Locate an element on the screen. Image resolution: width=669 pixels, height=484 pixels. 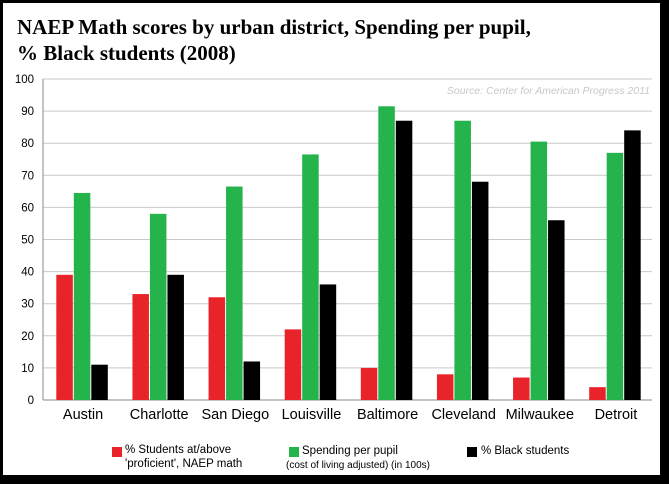
y-tick-label: 40 is located at coordinates (27, 273).